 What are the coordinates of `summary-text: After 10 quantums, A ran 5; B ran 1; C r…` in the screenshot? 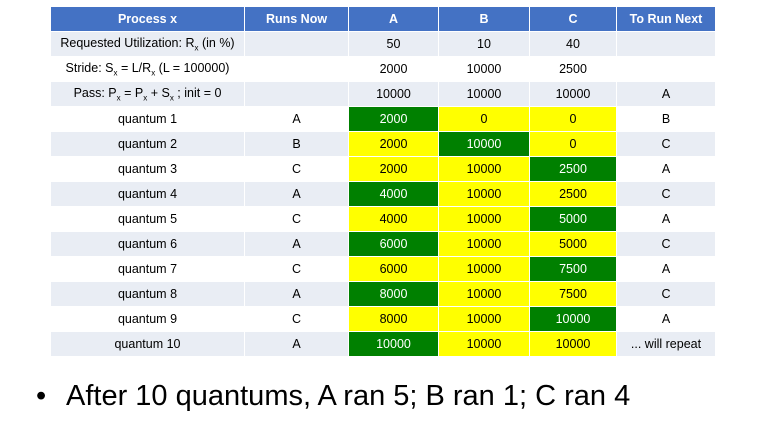 It's located at (348, 396).